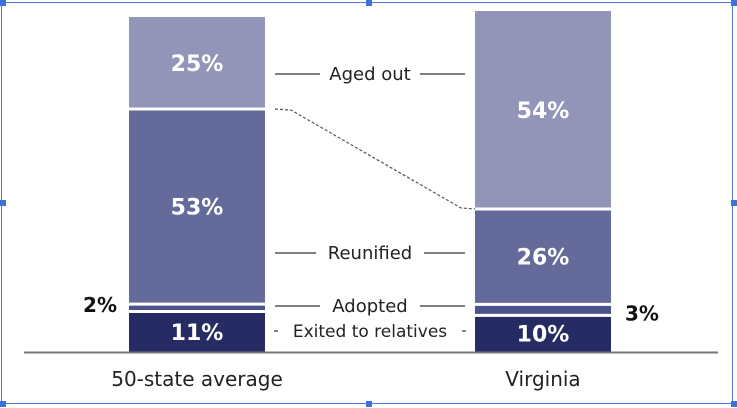 The image size is (737, 408). I want to click on data-label: 11%, so click(197, 333).